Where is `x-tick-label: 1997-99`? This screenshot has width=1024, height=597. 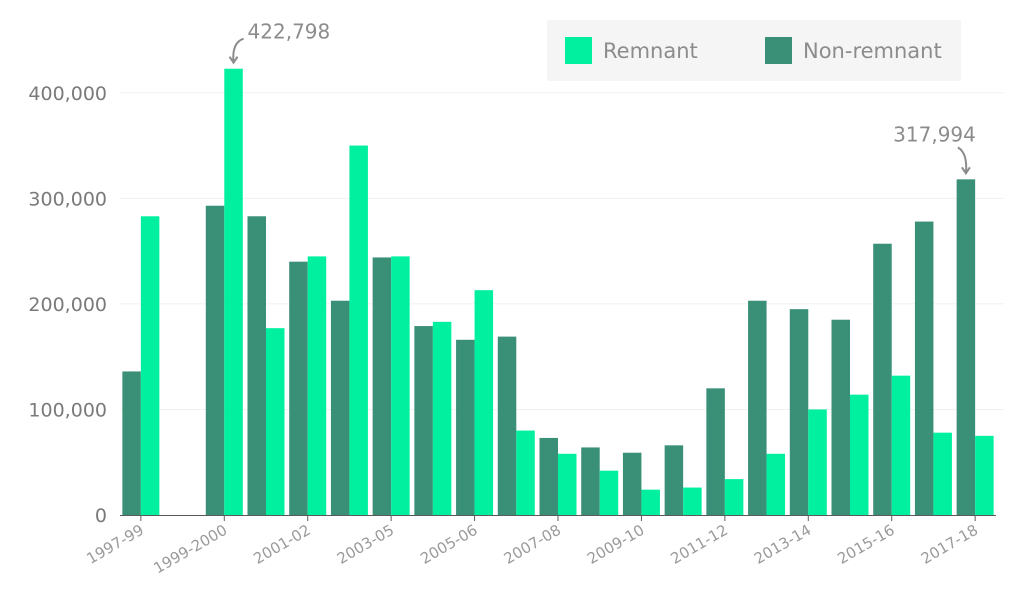
x-tick-label: 1997-99 is located at coordinates (115, 544).